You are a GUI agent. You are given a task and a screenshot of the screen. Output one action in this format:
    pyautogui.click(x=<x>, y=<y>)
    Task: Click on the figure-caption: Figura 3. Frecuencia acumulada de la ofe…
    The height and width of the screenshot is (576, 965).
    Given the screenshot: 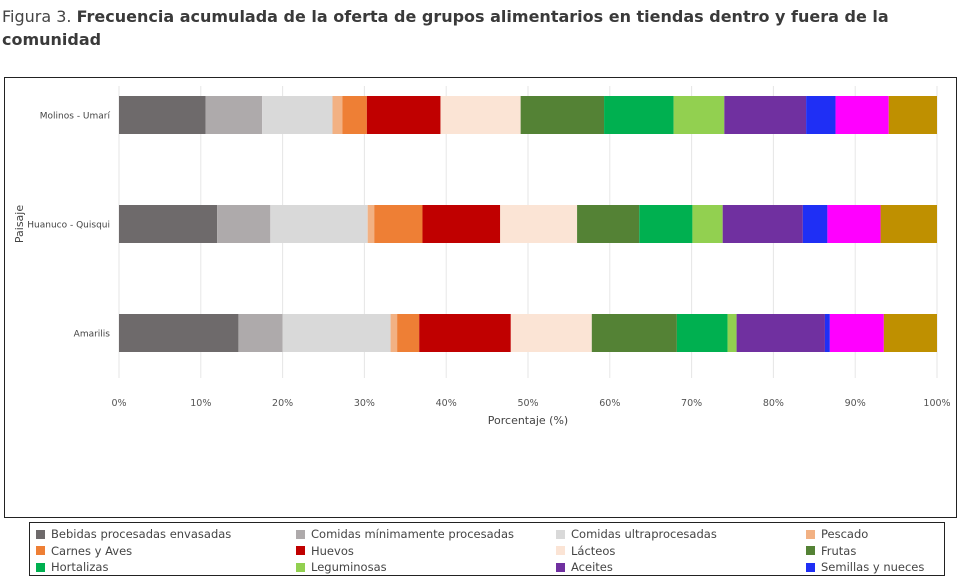 What is the action you would take?
    pyautogui.click(x=472, y=28)
    